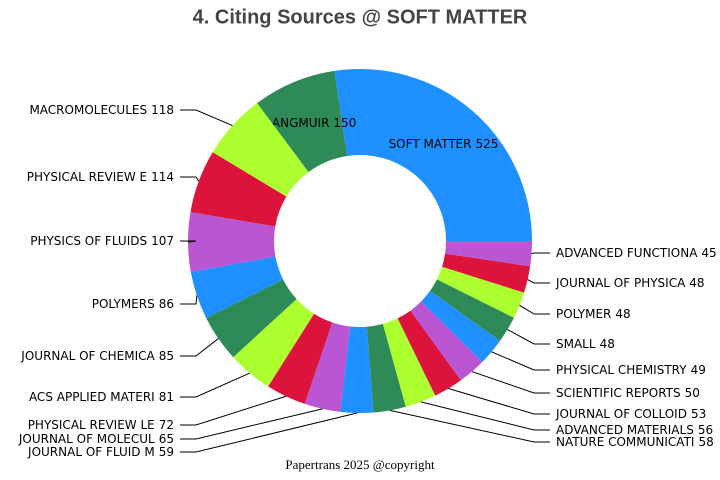 This screenshot has width=720, height=480. What do you see at coordinates (698, 370) in the screenshot?
I see `label-value: 49` at bounding box center [698, 370].